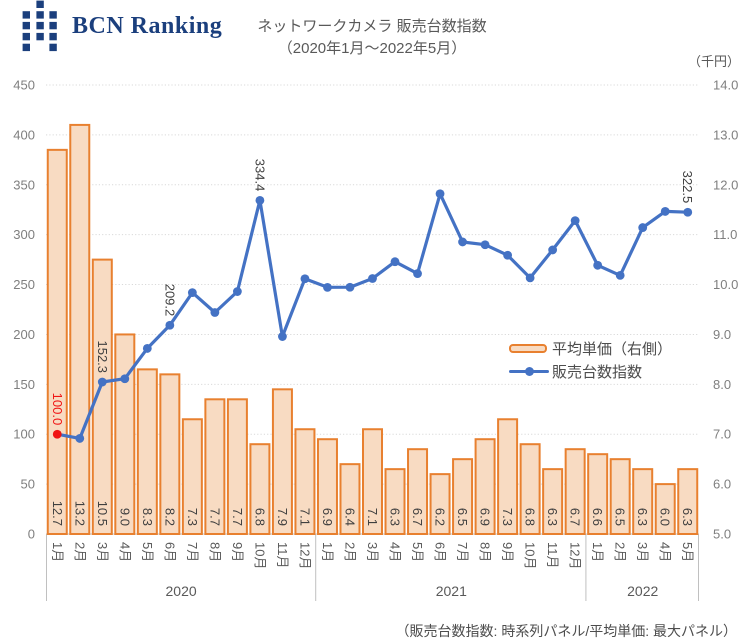 The image size is (750, 643). I want to click on legend-item-sales-index: 販売台数指数, so click(590, 371).